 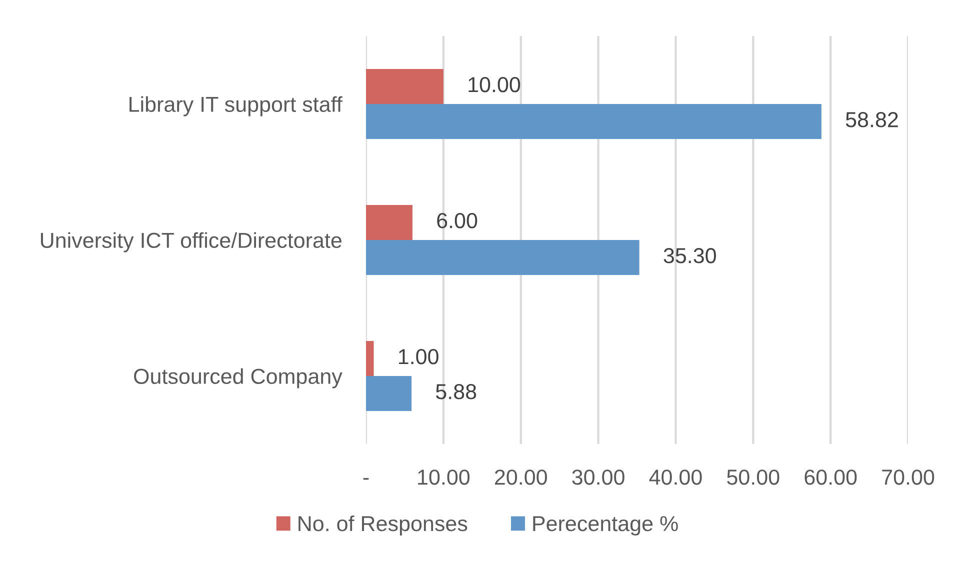 I want to click on data-label: 10.00, so click(x=494, y=84).